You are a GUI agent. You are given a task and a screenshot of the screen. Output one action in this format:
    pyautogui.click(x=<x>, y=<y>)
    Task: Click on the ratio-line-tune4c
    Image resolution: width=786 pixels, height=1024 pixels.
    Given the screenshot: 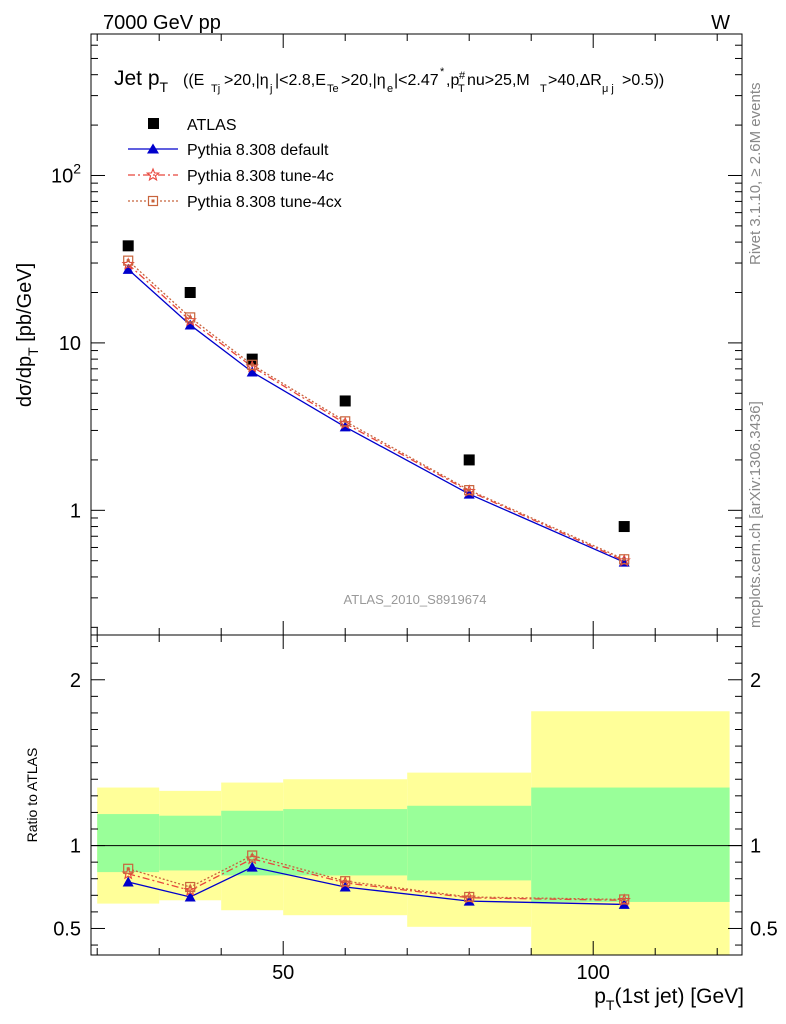 What is the action you would take?
    pyautogui.click(x=376, y=879)
    